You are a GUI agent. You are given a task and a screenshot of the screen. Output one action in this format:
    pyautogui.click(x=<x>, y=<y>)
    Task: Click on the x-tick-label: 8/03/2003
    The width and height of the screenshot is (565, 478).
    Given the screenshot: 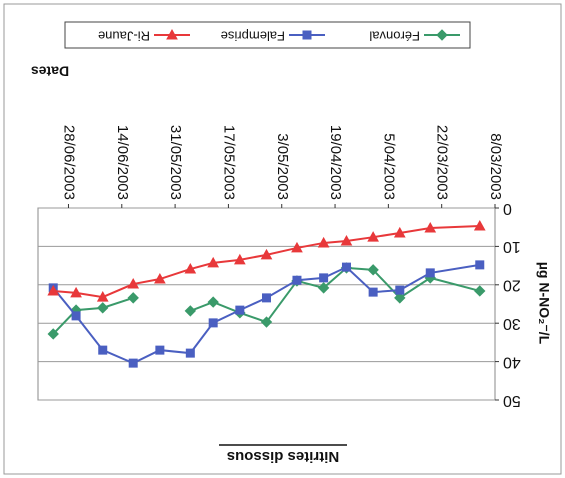 What is the action you would take?
    pyautogui.click(x=495, y=166)
    